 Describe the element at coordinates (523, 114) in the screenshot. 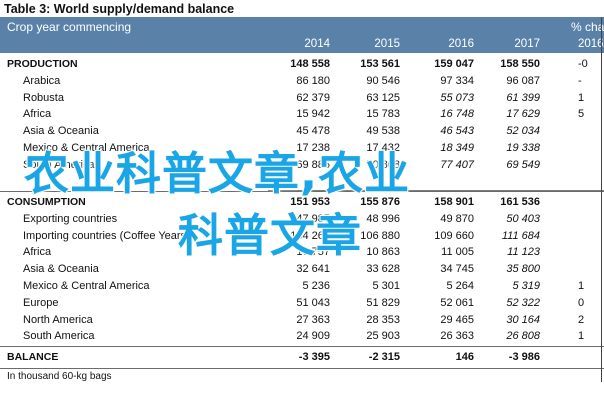

I see `cell-2017: 17 629` at that location.